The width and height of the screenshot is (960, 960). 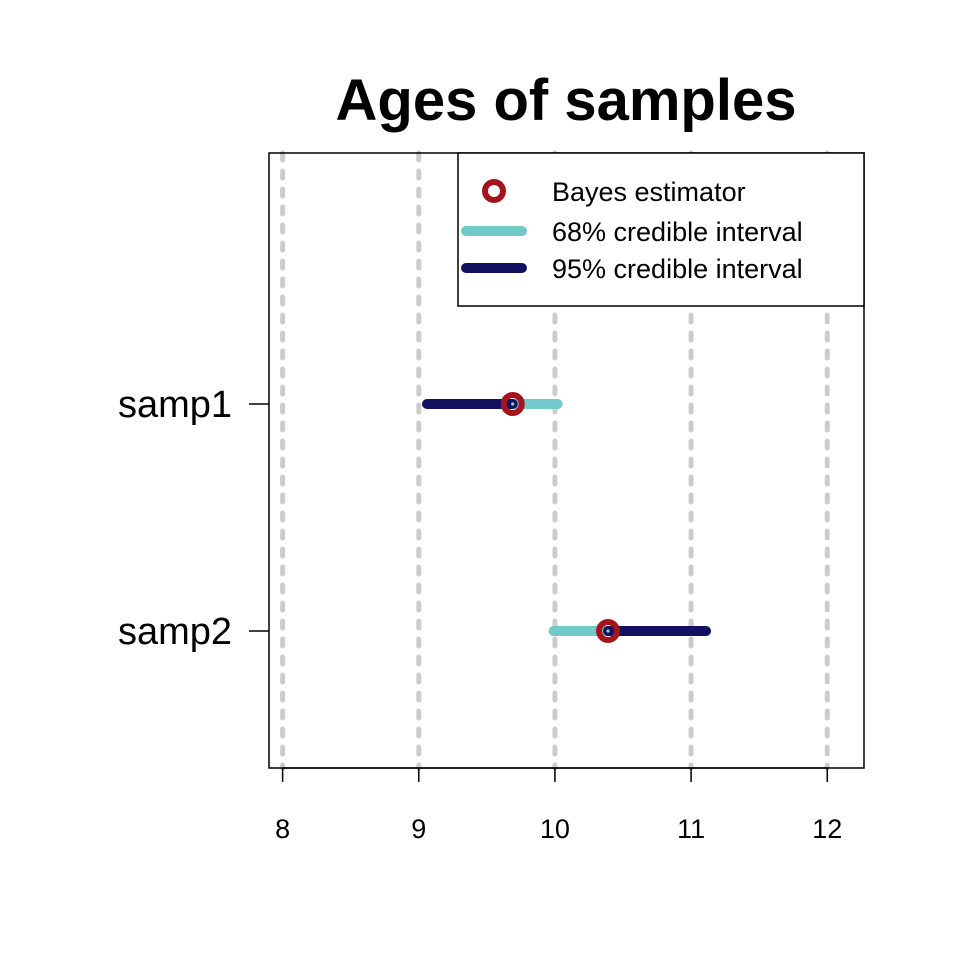 I want to click on x-axis: 8 9 10 11 12, so click(x=558, y=805).